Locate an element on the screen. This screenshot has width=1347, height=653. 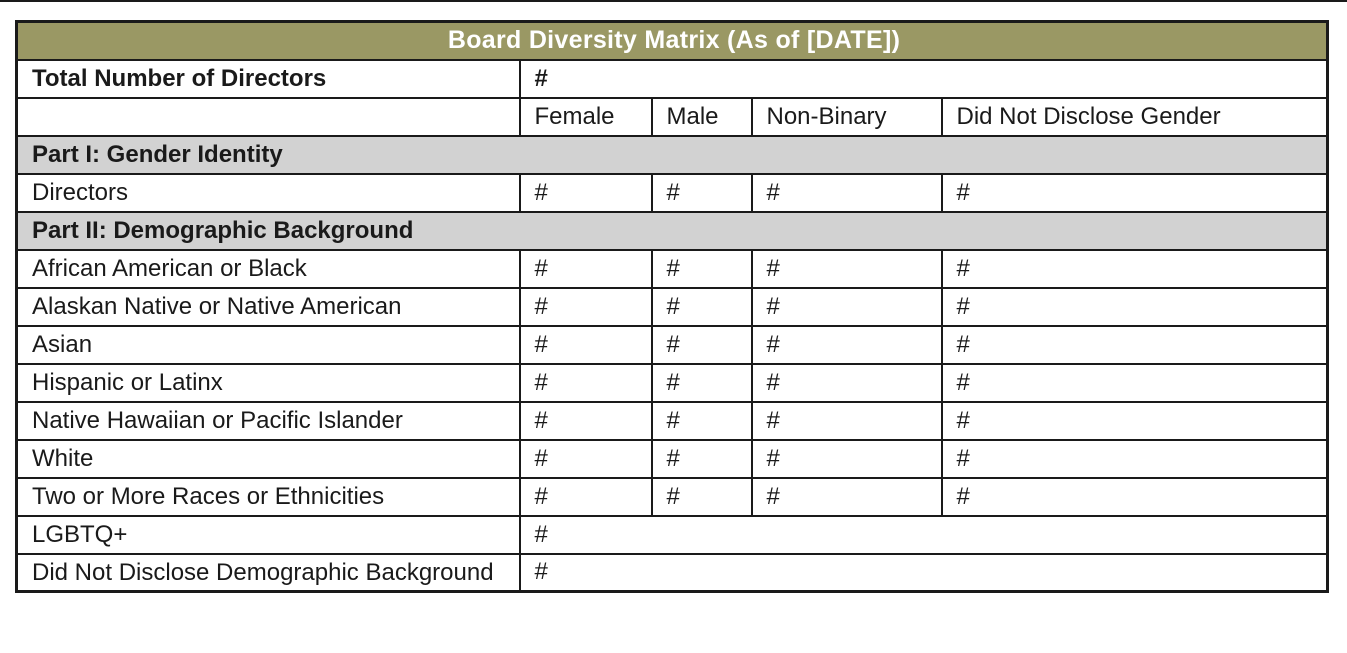
directors-row: Directors # # # # is located at coordinates (672, 192).